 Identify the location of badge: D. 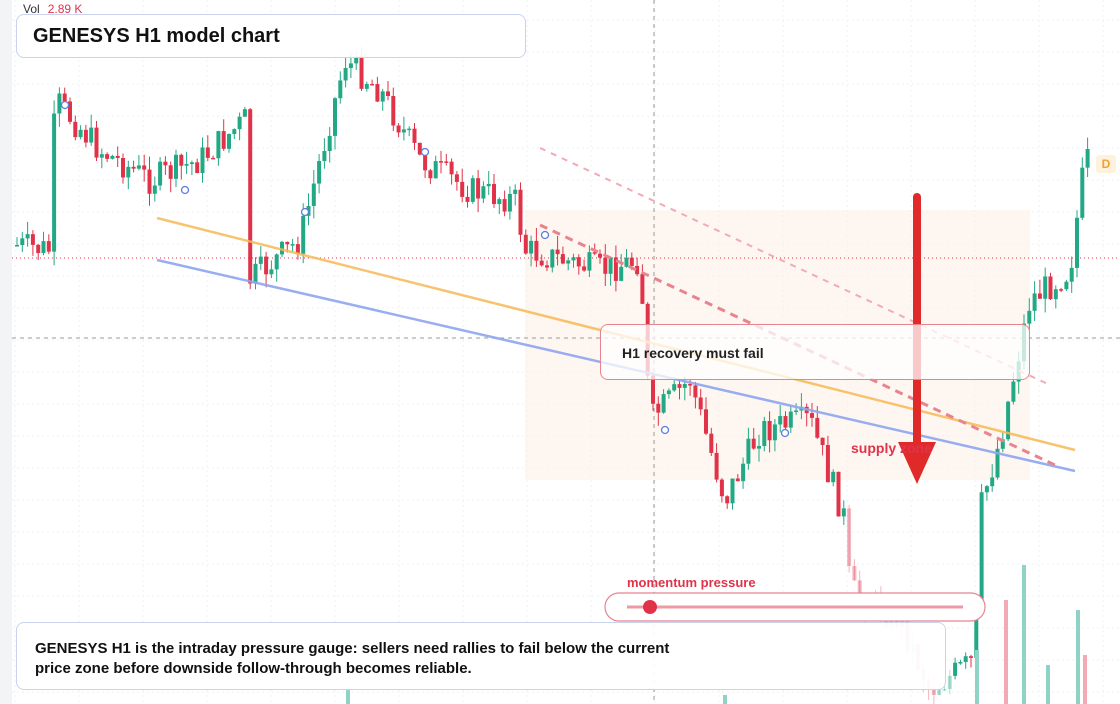
(1106, 164).